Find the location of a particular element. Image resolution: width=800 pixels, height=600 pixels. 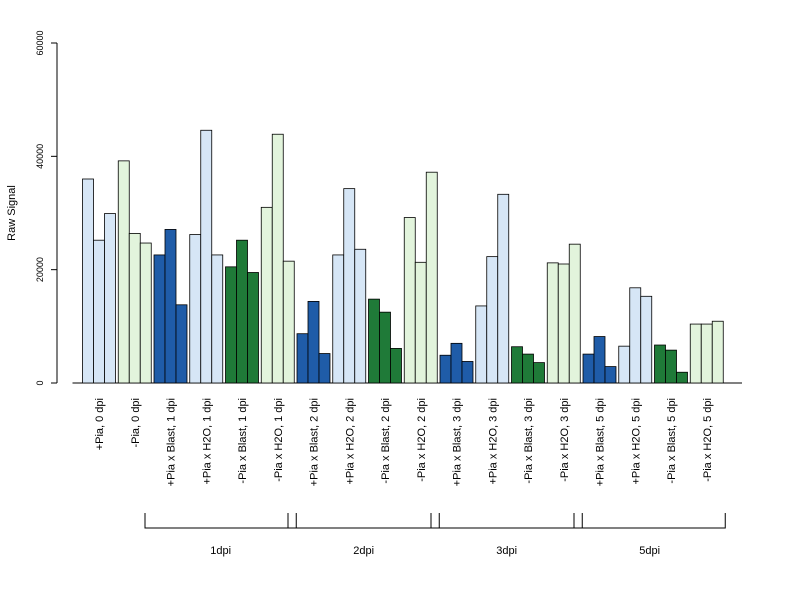

x-category-label: -Pia x Blast, 5 dpi is located at coordinates (672, 441).